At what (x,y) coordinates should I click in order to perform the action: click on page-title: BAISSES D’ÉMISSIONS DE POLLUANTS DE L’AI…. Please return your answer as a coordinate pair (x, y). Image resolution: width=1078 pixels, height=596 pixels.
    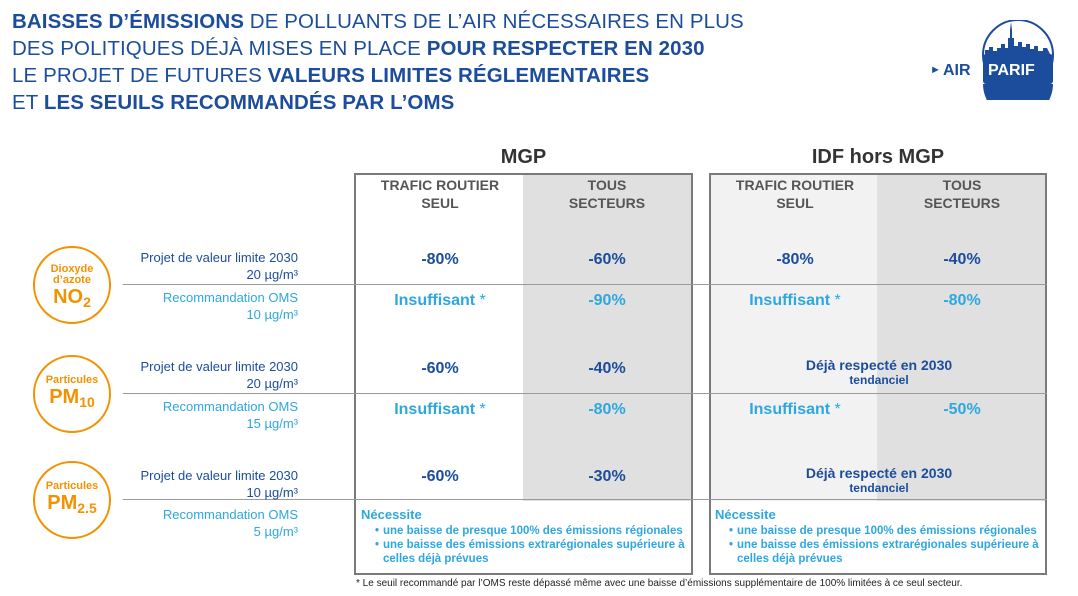
    Looking at the image, I should click on (378, 62).